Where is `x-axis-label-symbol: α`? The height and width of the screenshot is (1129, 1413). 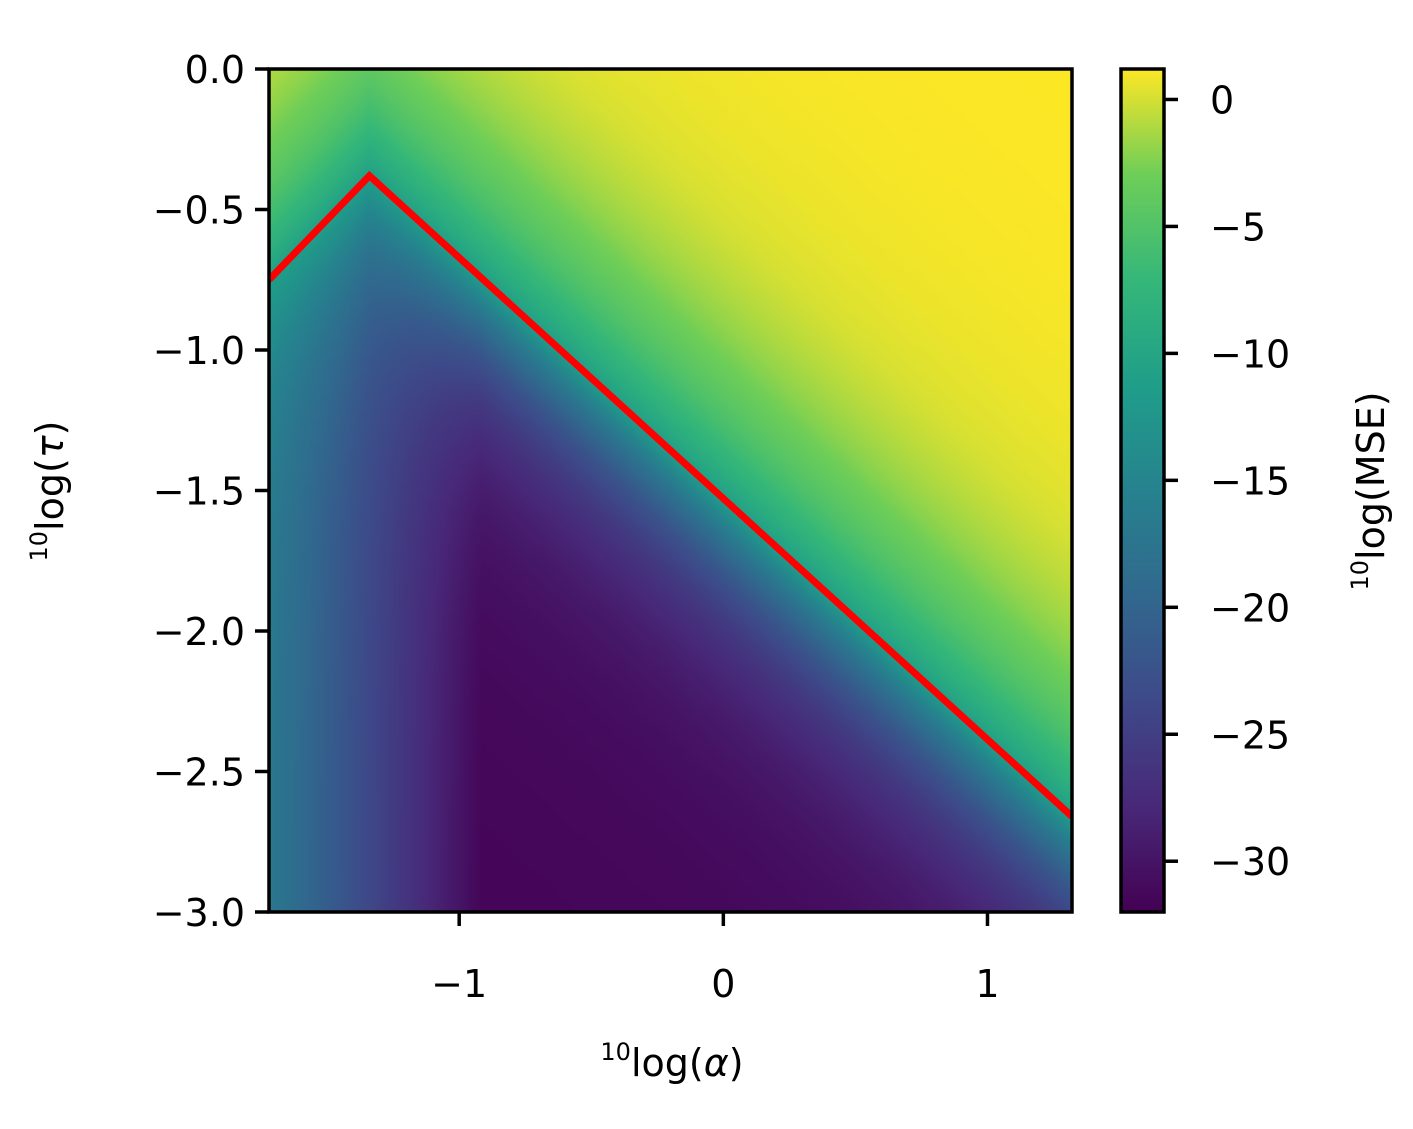
x-axis-label-symbol: α is located at coordinates (716, 1063).